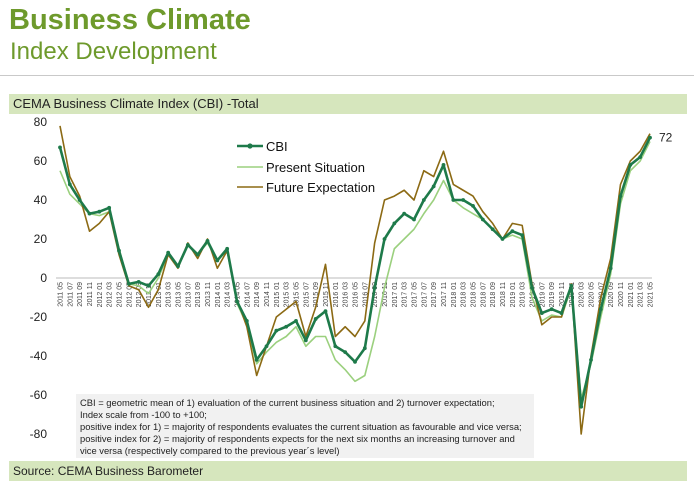 The width and height of the screenshot is (694, 491). Describe the element at coordinates (533, 294) in the screenshot. I see `x-tick-label: 2019 05` at that location.